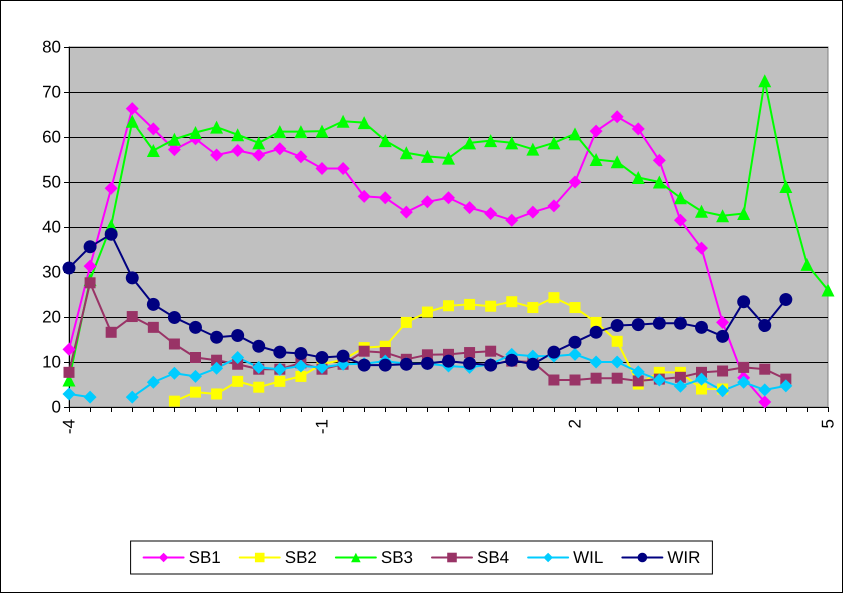 Image resolution: width=843 pixels, height=593 pixels. Describe the element at coordinates (51, 182) in the screenshot. I see `y-tick-label: 50` at that location.